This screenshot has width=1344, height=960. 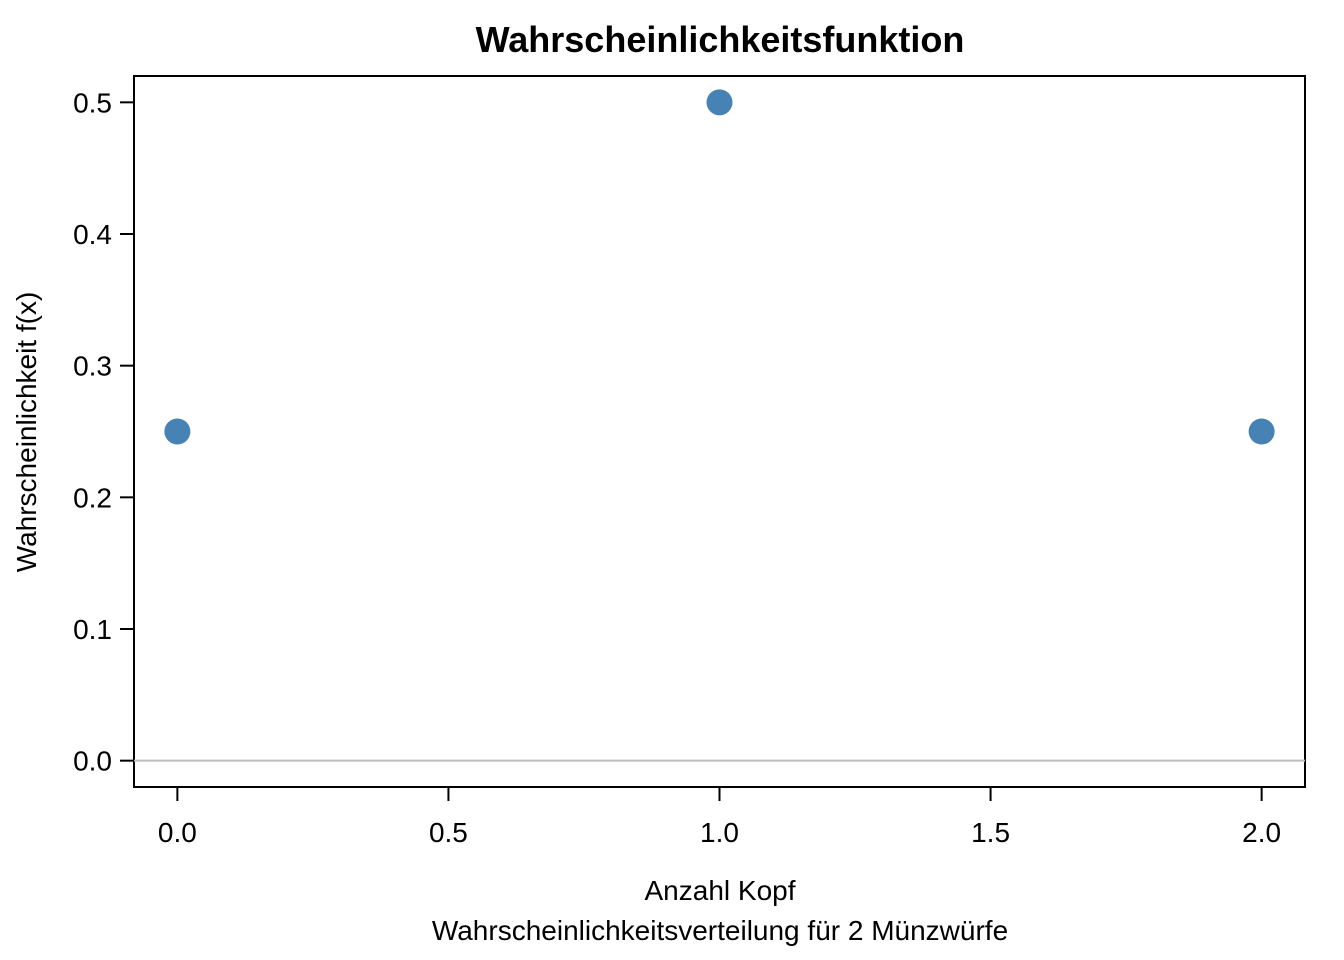 I want to click on y-tick-label: 0.4, so click(x=92, y=234).